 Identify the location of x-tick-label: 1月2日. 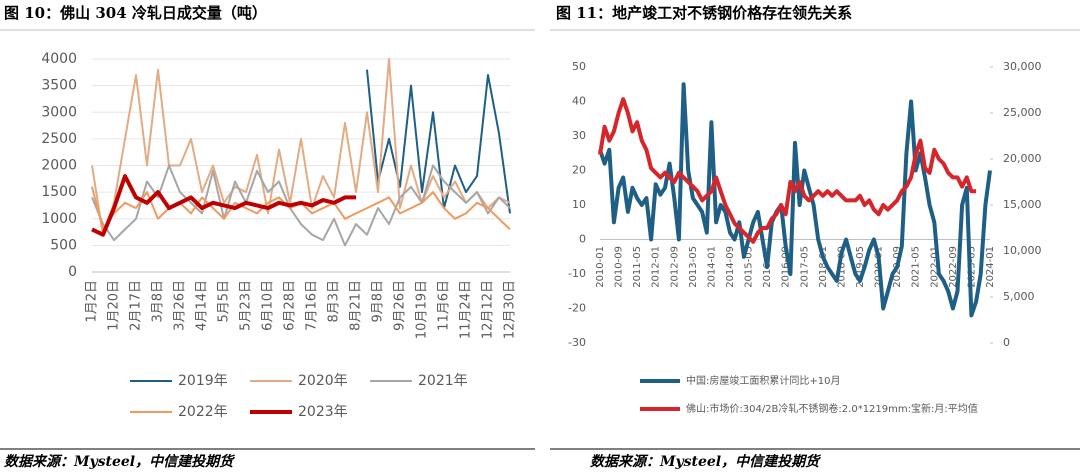
(92, 301).